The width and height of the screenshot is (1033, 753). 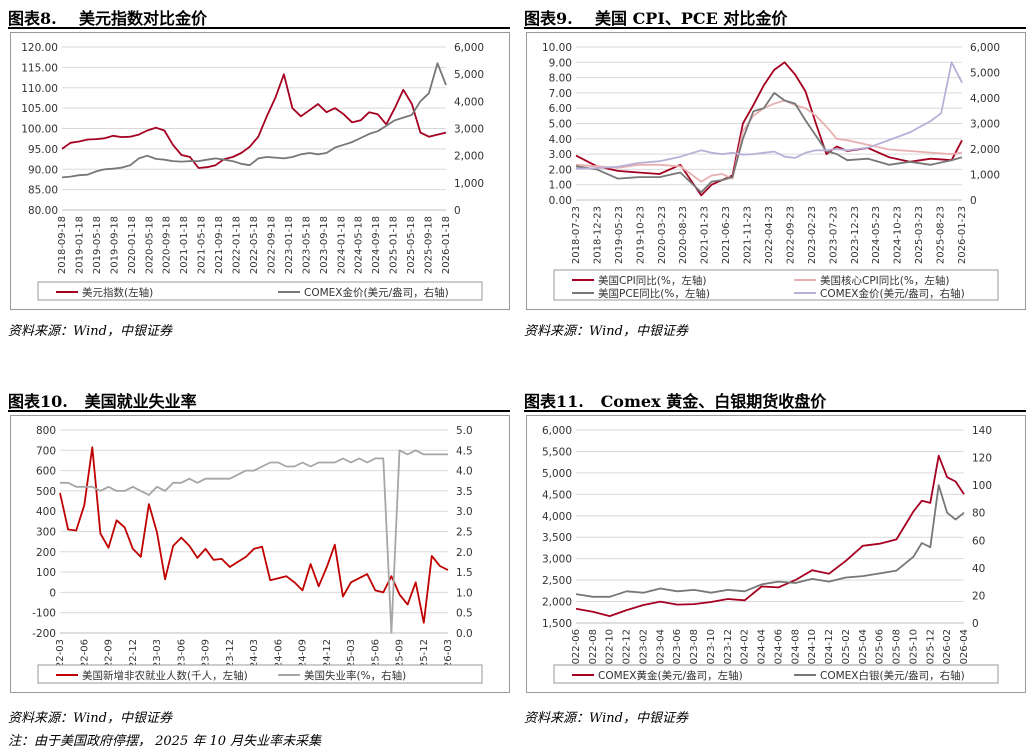 What do you see at coordinates (863, 650) in the screenshot?
I see `x-tick-label: 2025-04` at bounding box center [863, 650].